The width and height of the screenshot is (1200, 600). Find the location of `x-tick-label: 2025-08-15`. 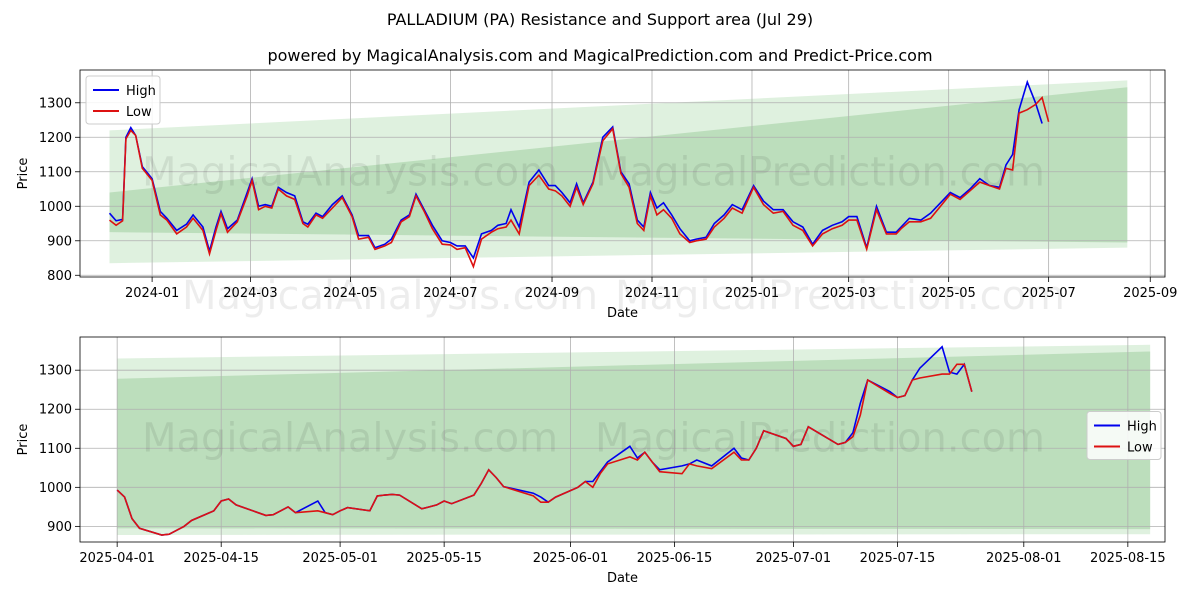

x-tick-label: 2025-08-15 is located at coordinates (1128, 558).